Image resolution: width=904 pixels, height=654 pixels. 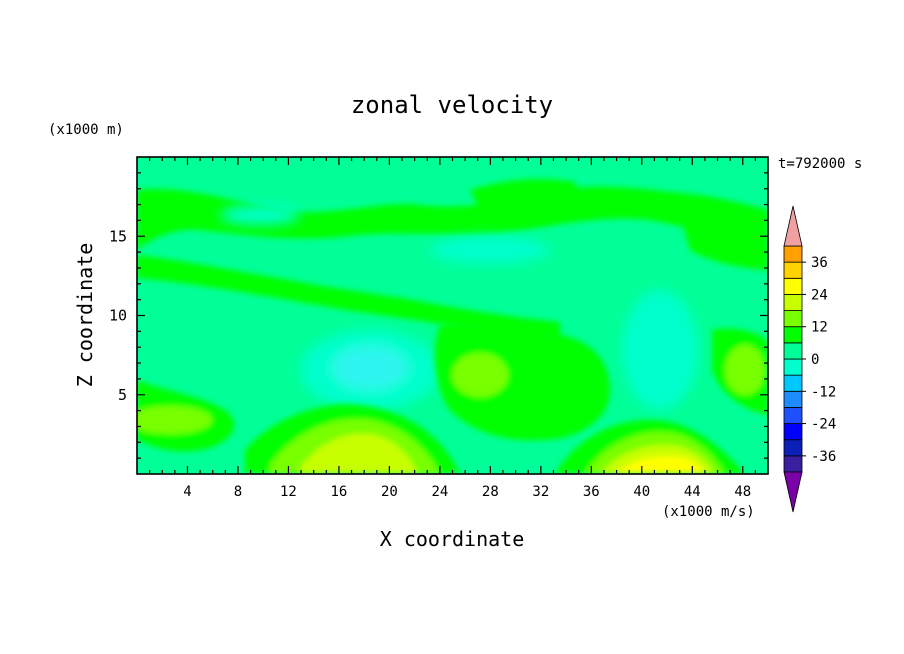 What do you see at coordinates (823, 457) in the screenshot?
I see `colorbar-tick-label: -36` at bounding box center [823, 457].